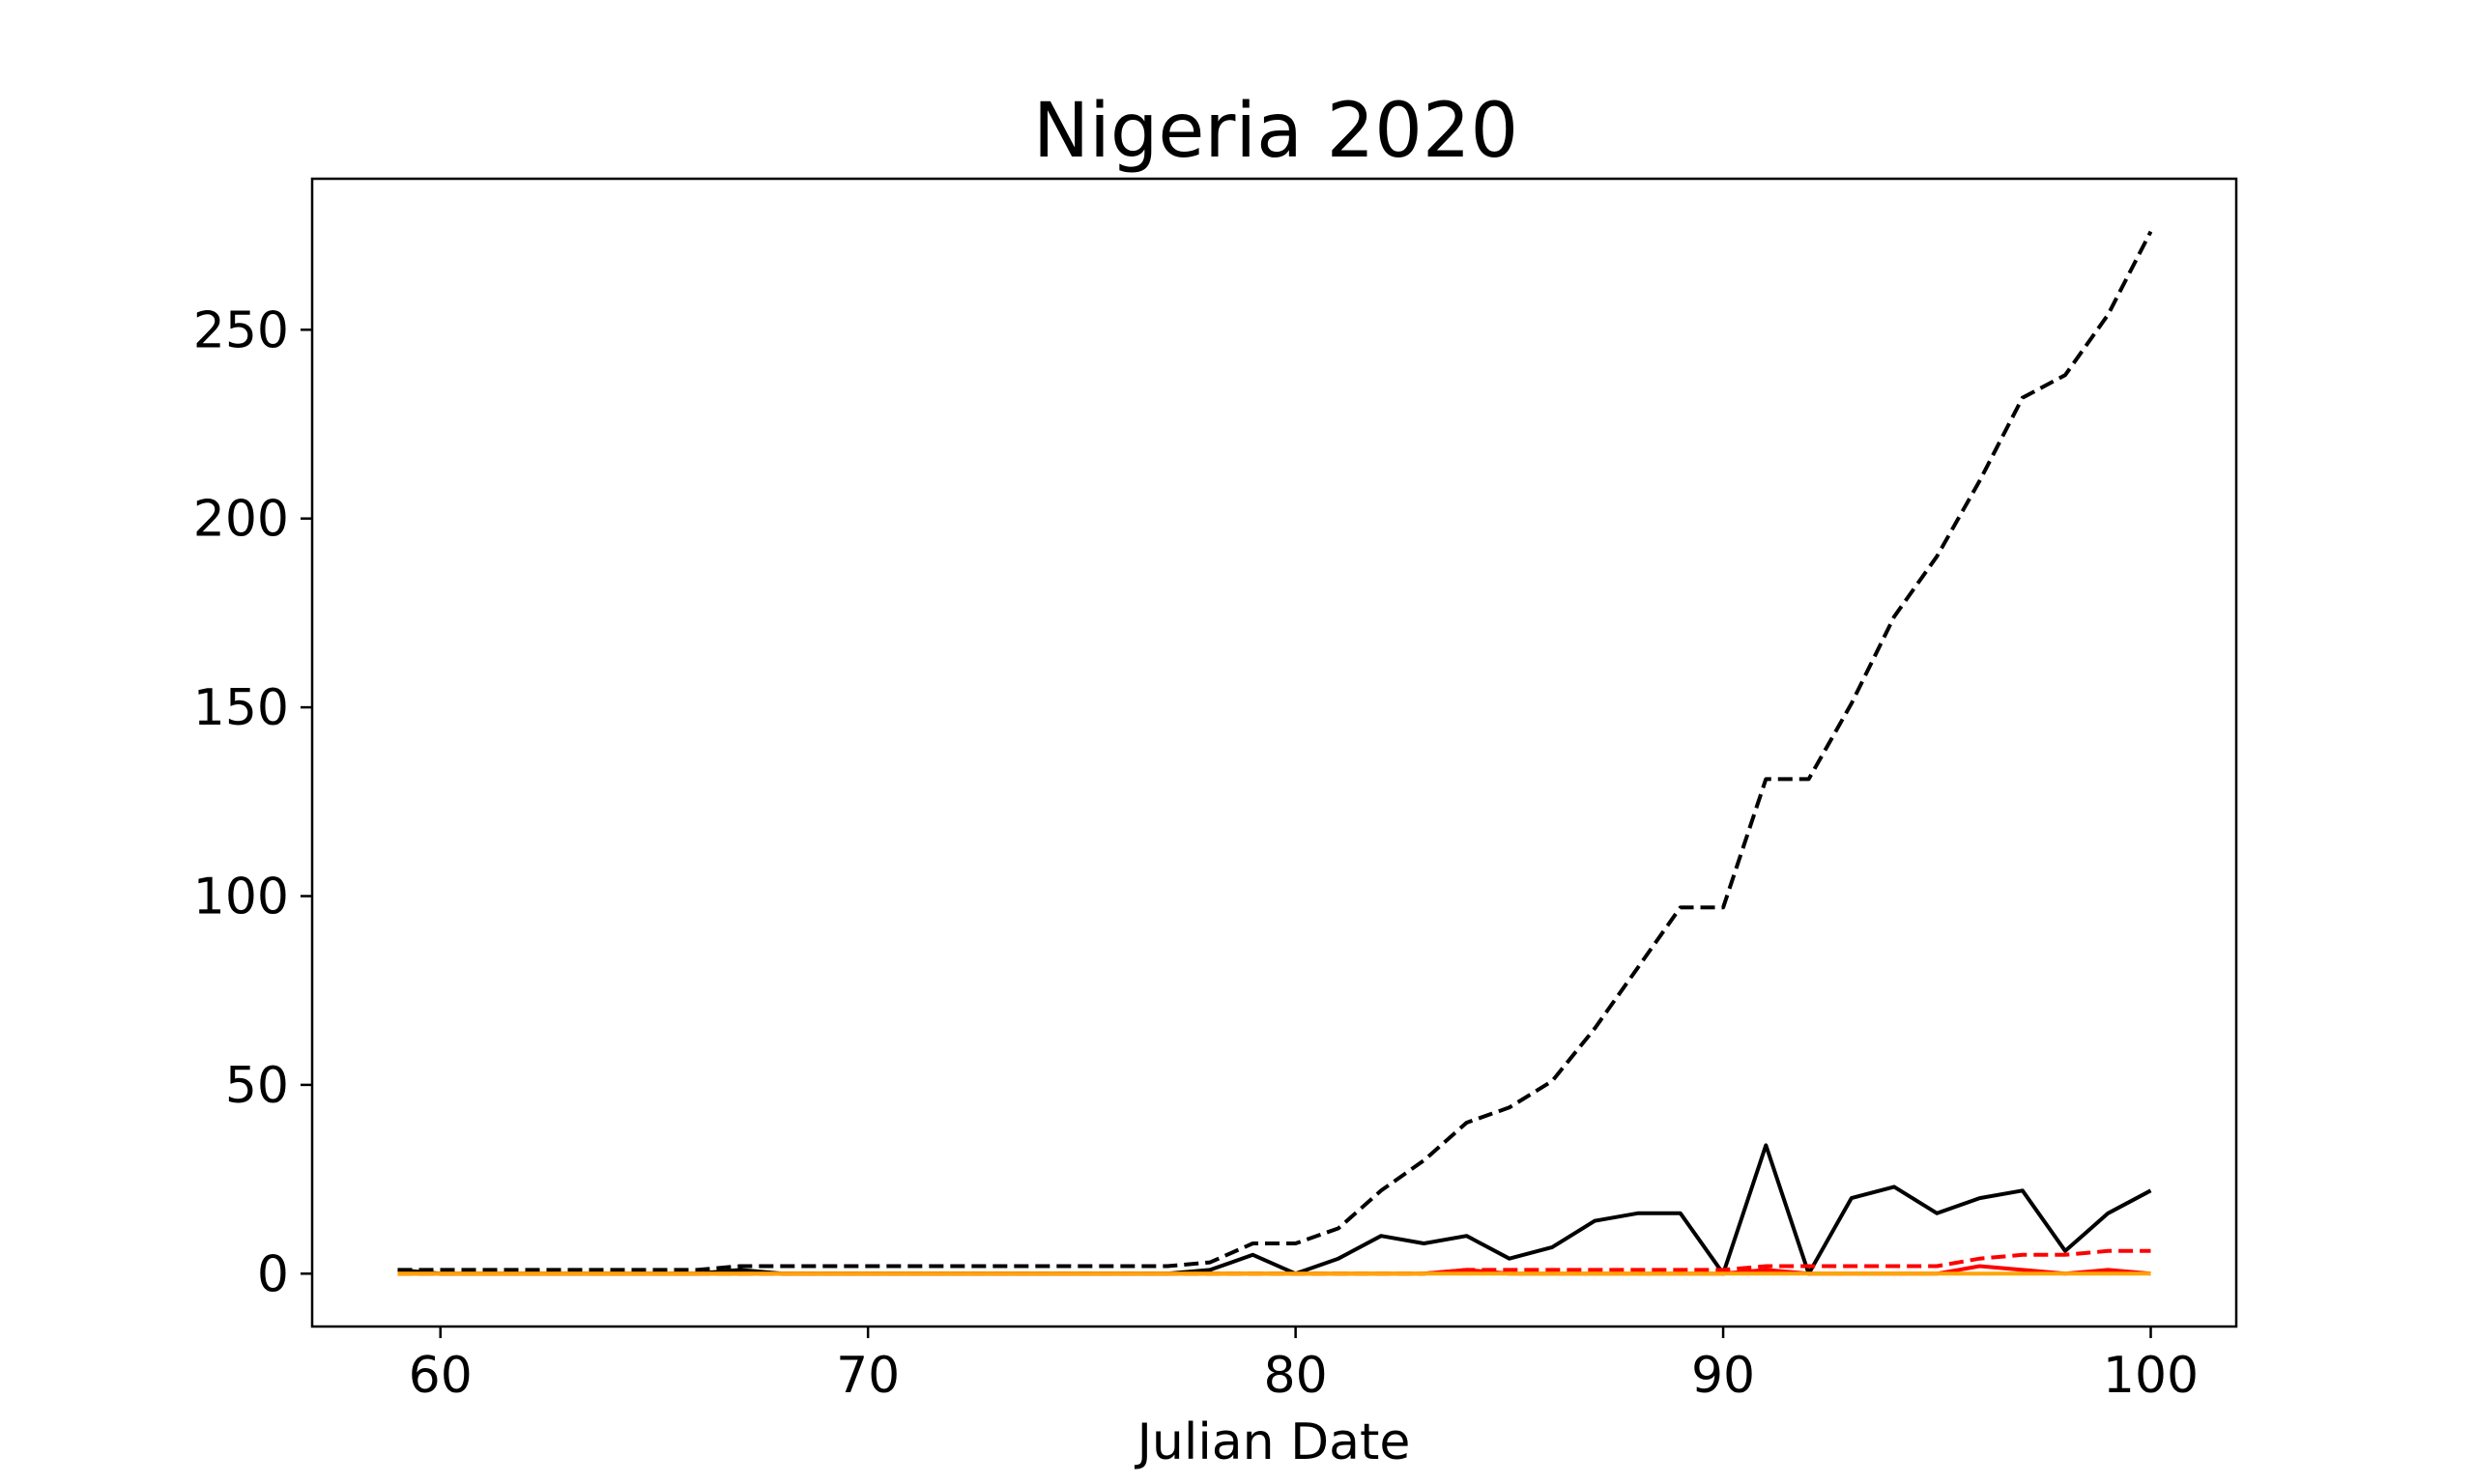 This screenshot has height=1484, width=2474. I want to click on y-tick-label: 200, so click(241, 520).